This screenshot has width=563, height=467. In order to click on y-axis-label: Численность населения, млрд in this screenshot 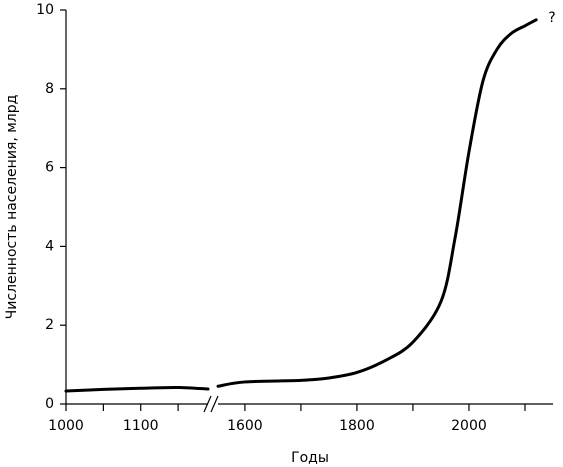, I will do `click(12, 207)`.